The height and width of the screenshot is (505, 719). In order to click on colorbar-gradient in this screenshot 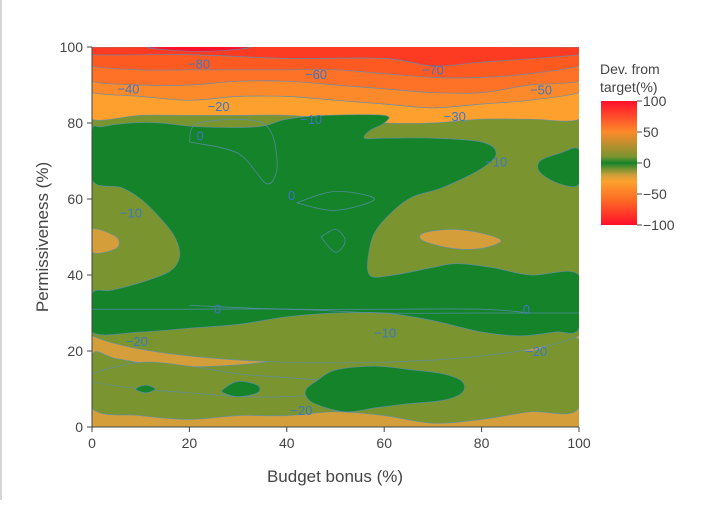, I will do `click(619, 163)`.